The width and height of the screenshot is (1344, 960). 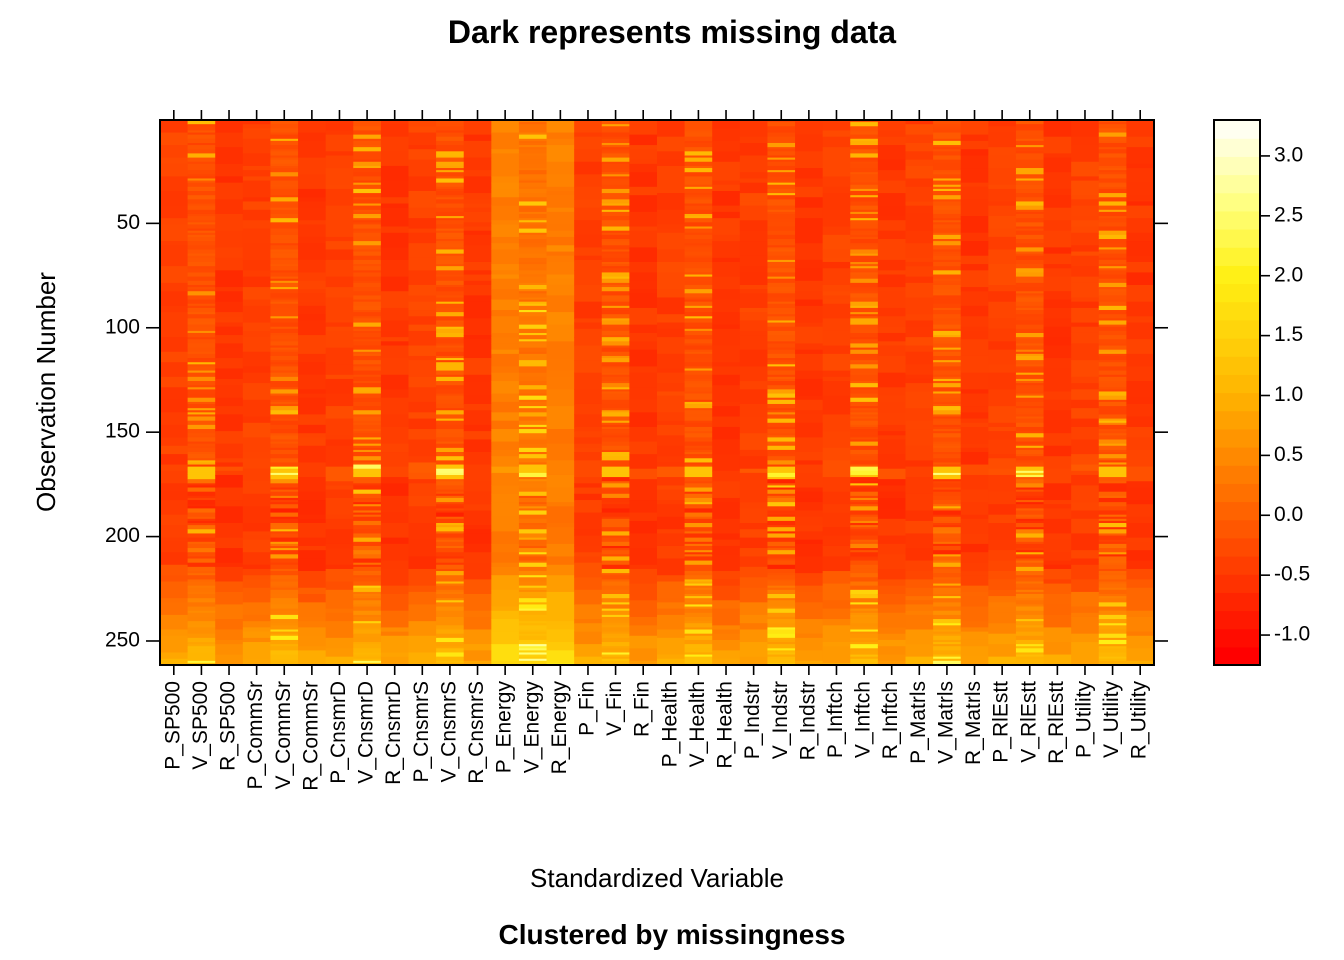 What do you see at coordinates (1237, 602) in the screenshot?
I see `colorbar-swatch` at bounding box center [1237, 602].